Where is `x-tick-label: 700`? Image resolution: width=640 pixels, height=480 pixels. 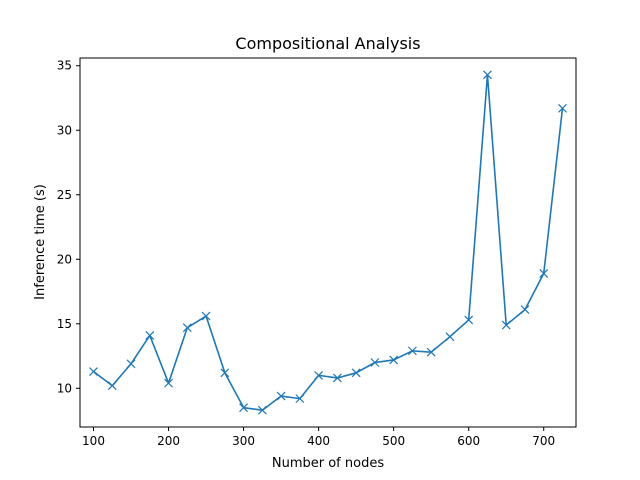
x-tick-label: 700 is located at coordinates (543, 441).